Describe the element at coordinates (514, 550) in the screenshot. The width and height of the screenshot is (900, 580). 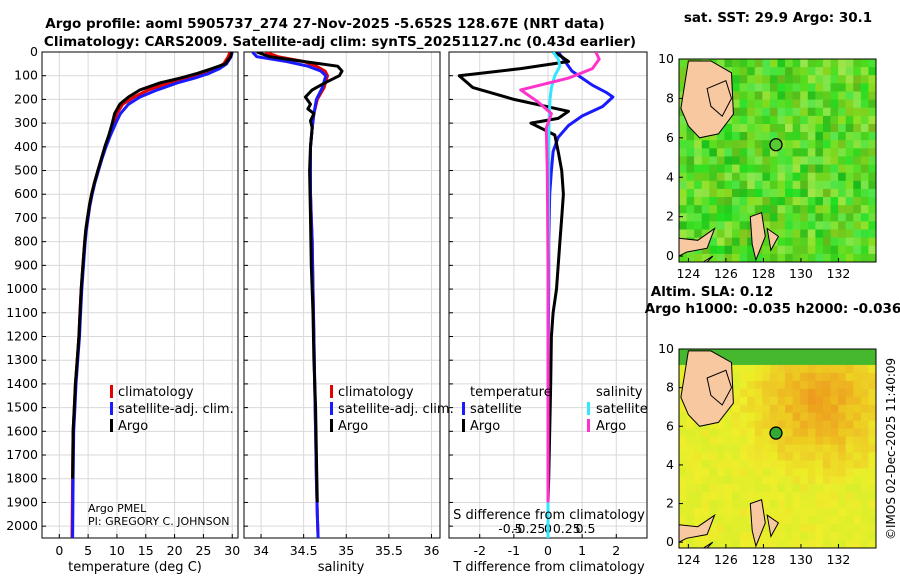
I see `x-tick-label: -1` at that location.